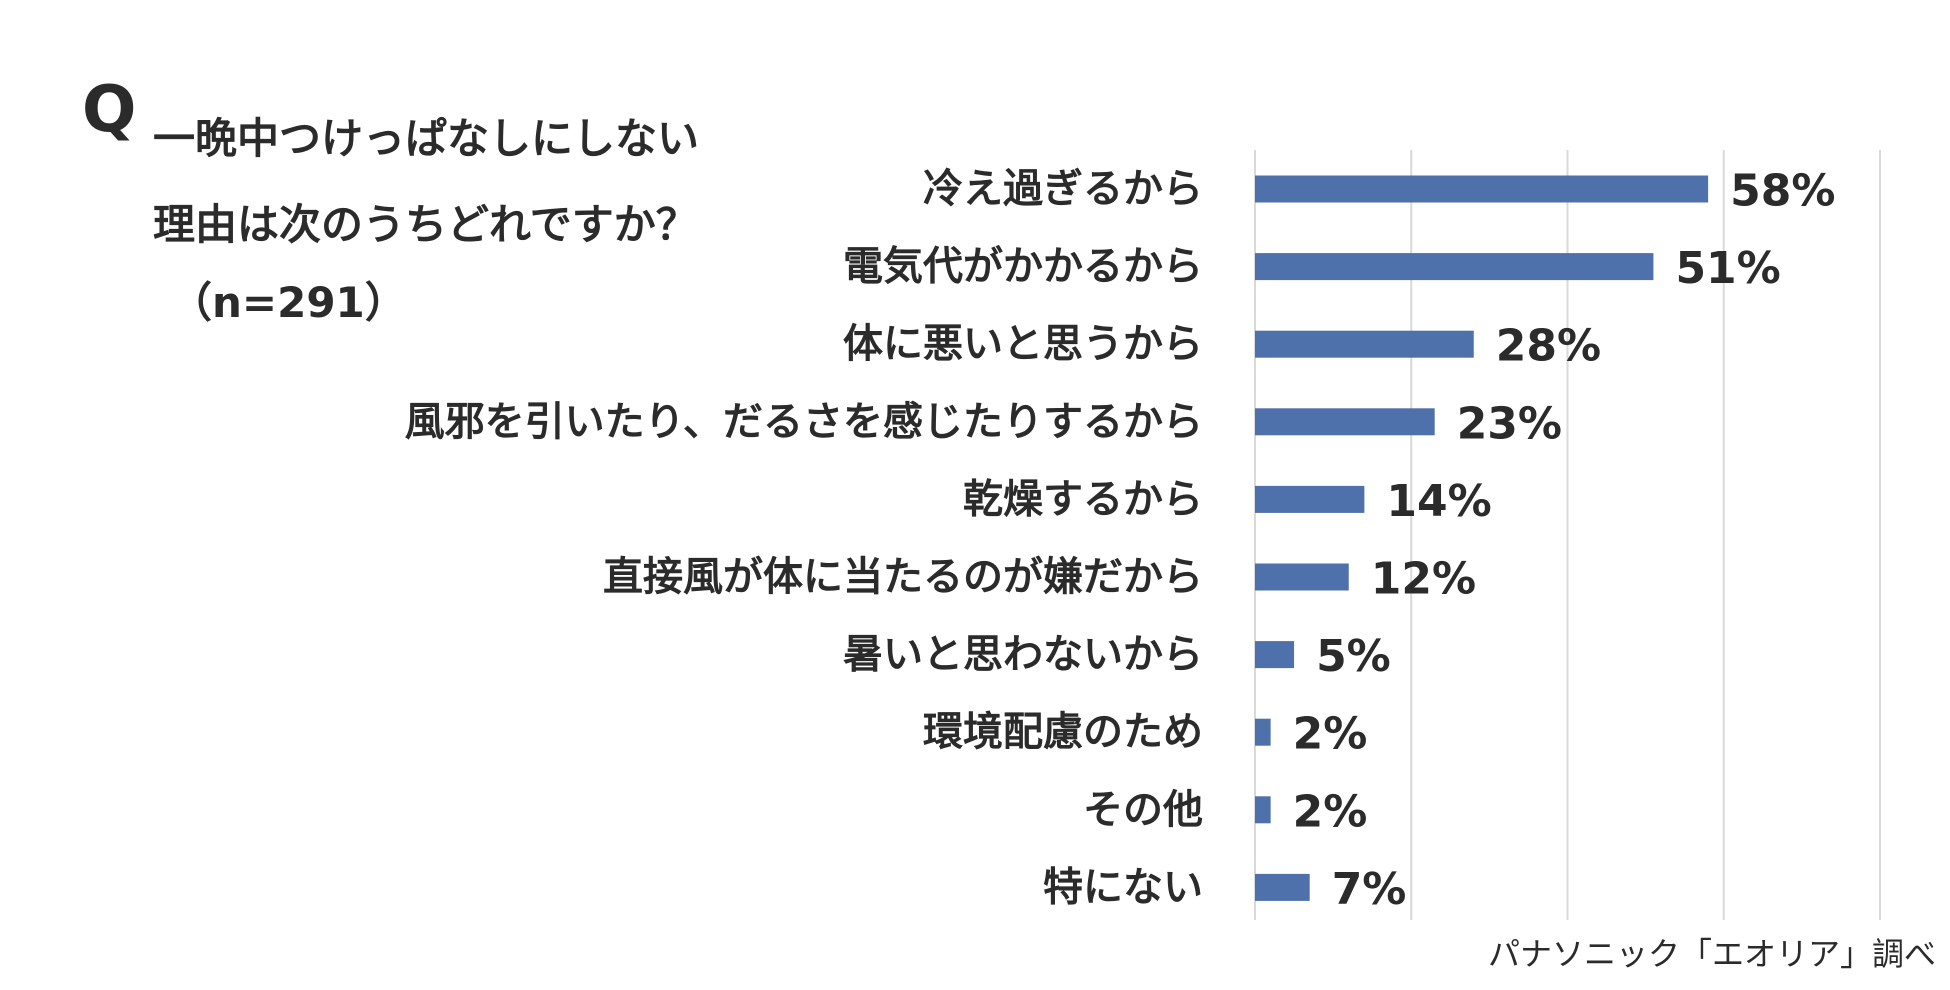 The image size is (1950, 990). Describe the element at coordinates (1711, 954) in the screenshot. I see `source-credit: パナソニック「エオリア」調べ` at that location.